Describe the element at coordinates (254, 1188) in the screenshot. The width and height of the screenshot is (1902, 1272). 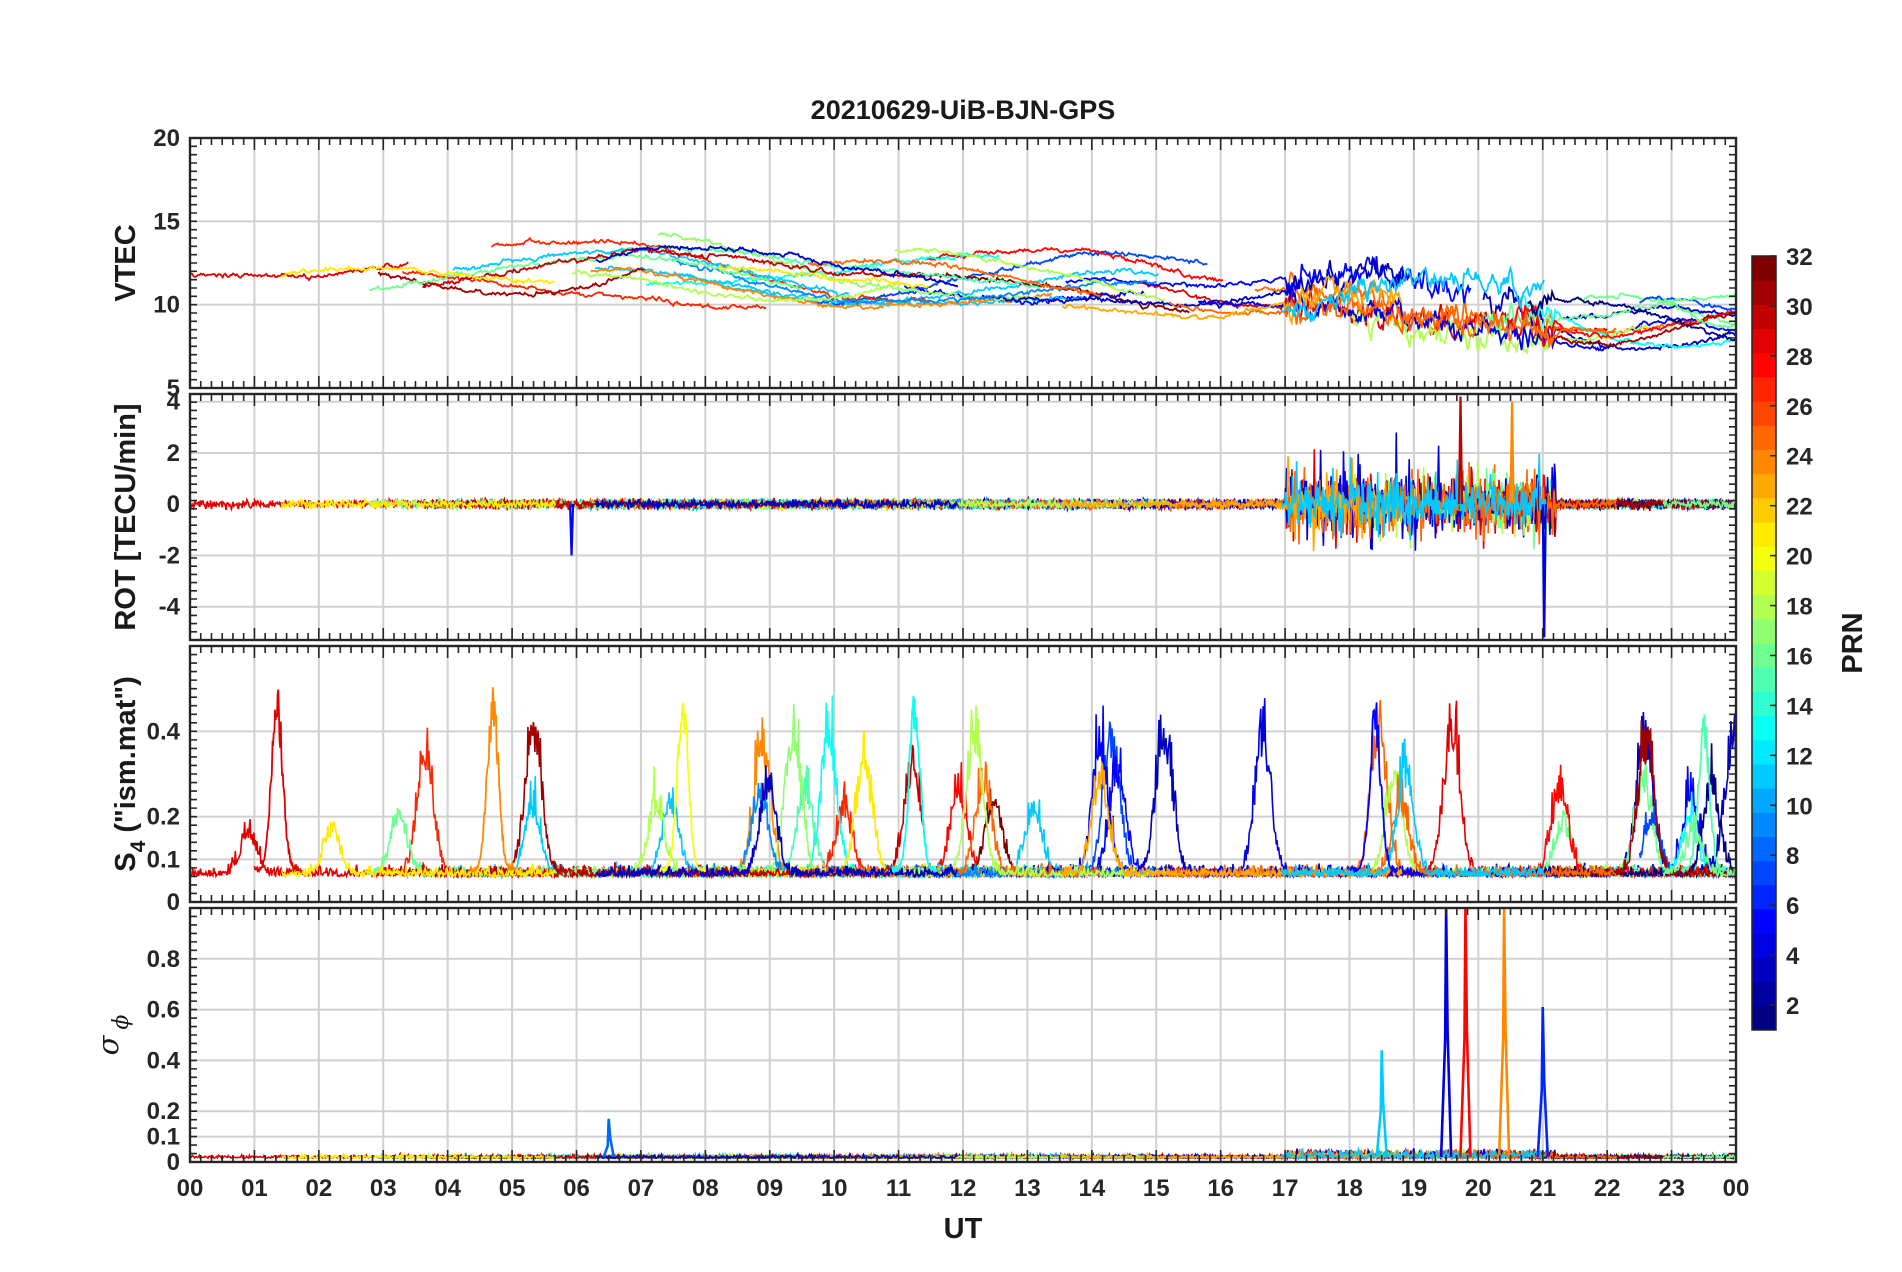
I see `x-tick-label: 01` at that location.